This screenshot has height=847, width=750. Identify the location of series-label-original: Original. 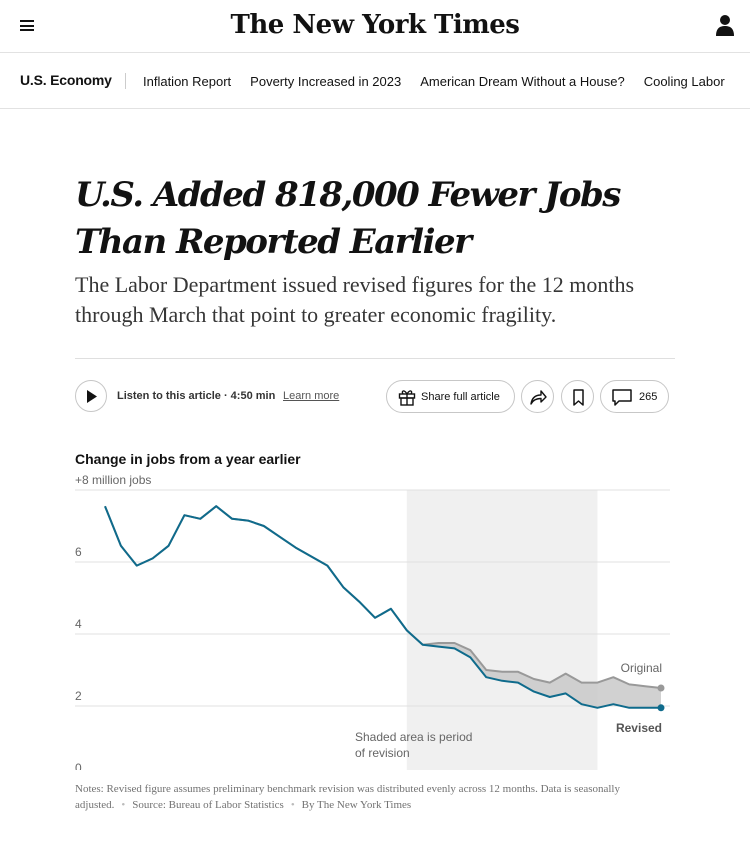
(641, 668).